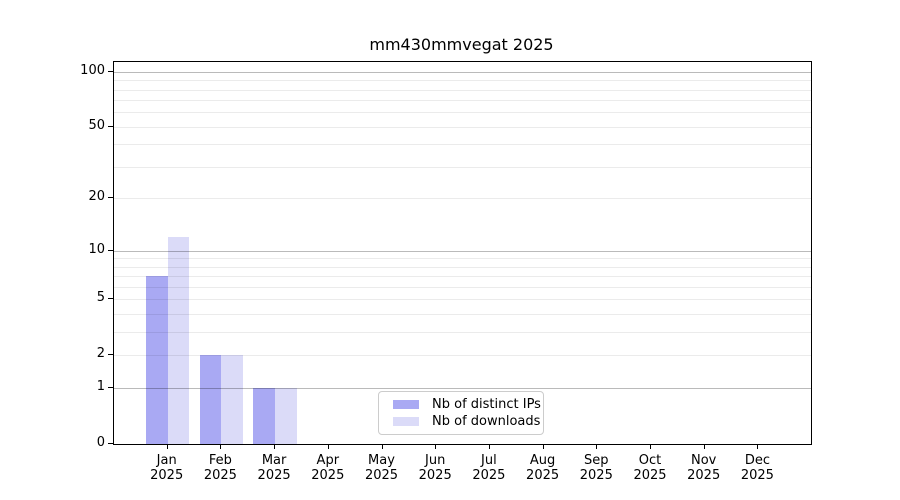 The image size is (900, 500). Describe the element at coordinates (461, 44) in the screenshot. I see `chart-title: mm430mmvegat 2025` at that location.